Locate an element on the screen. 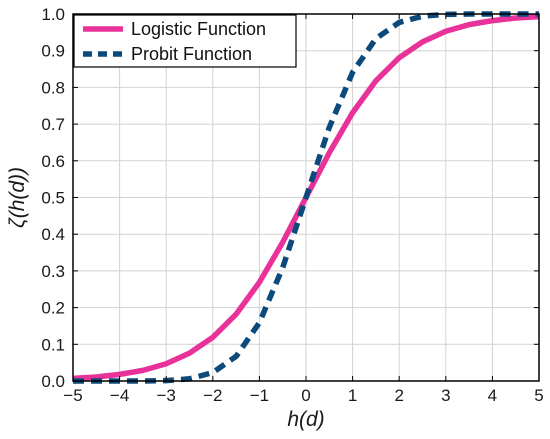  x-tick-label: 3 is located at coordinates (445, 395).